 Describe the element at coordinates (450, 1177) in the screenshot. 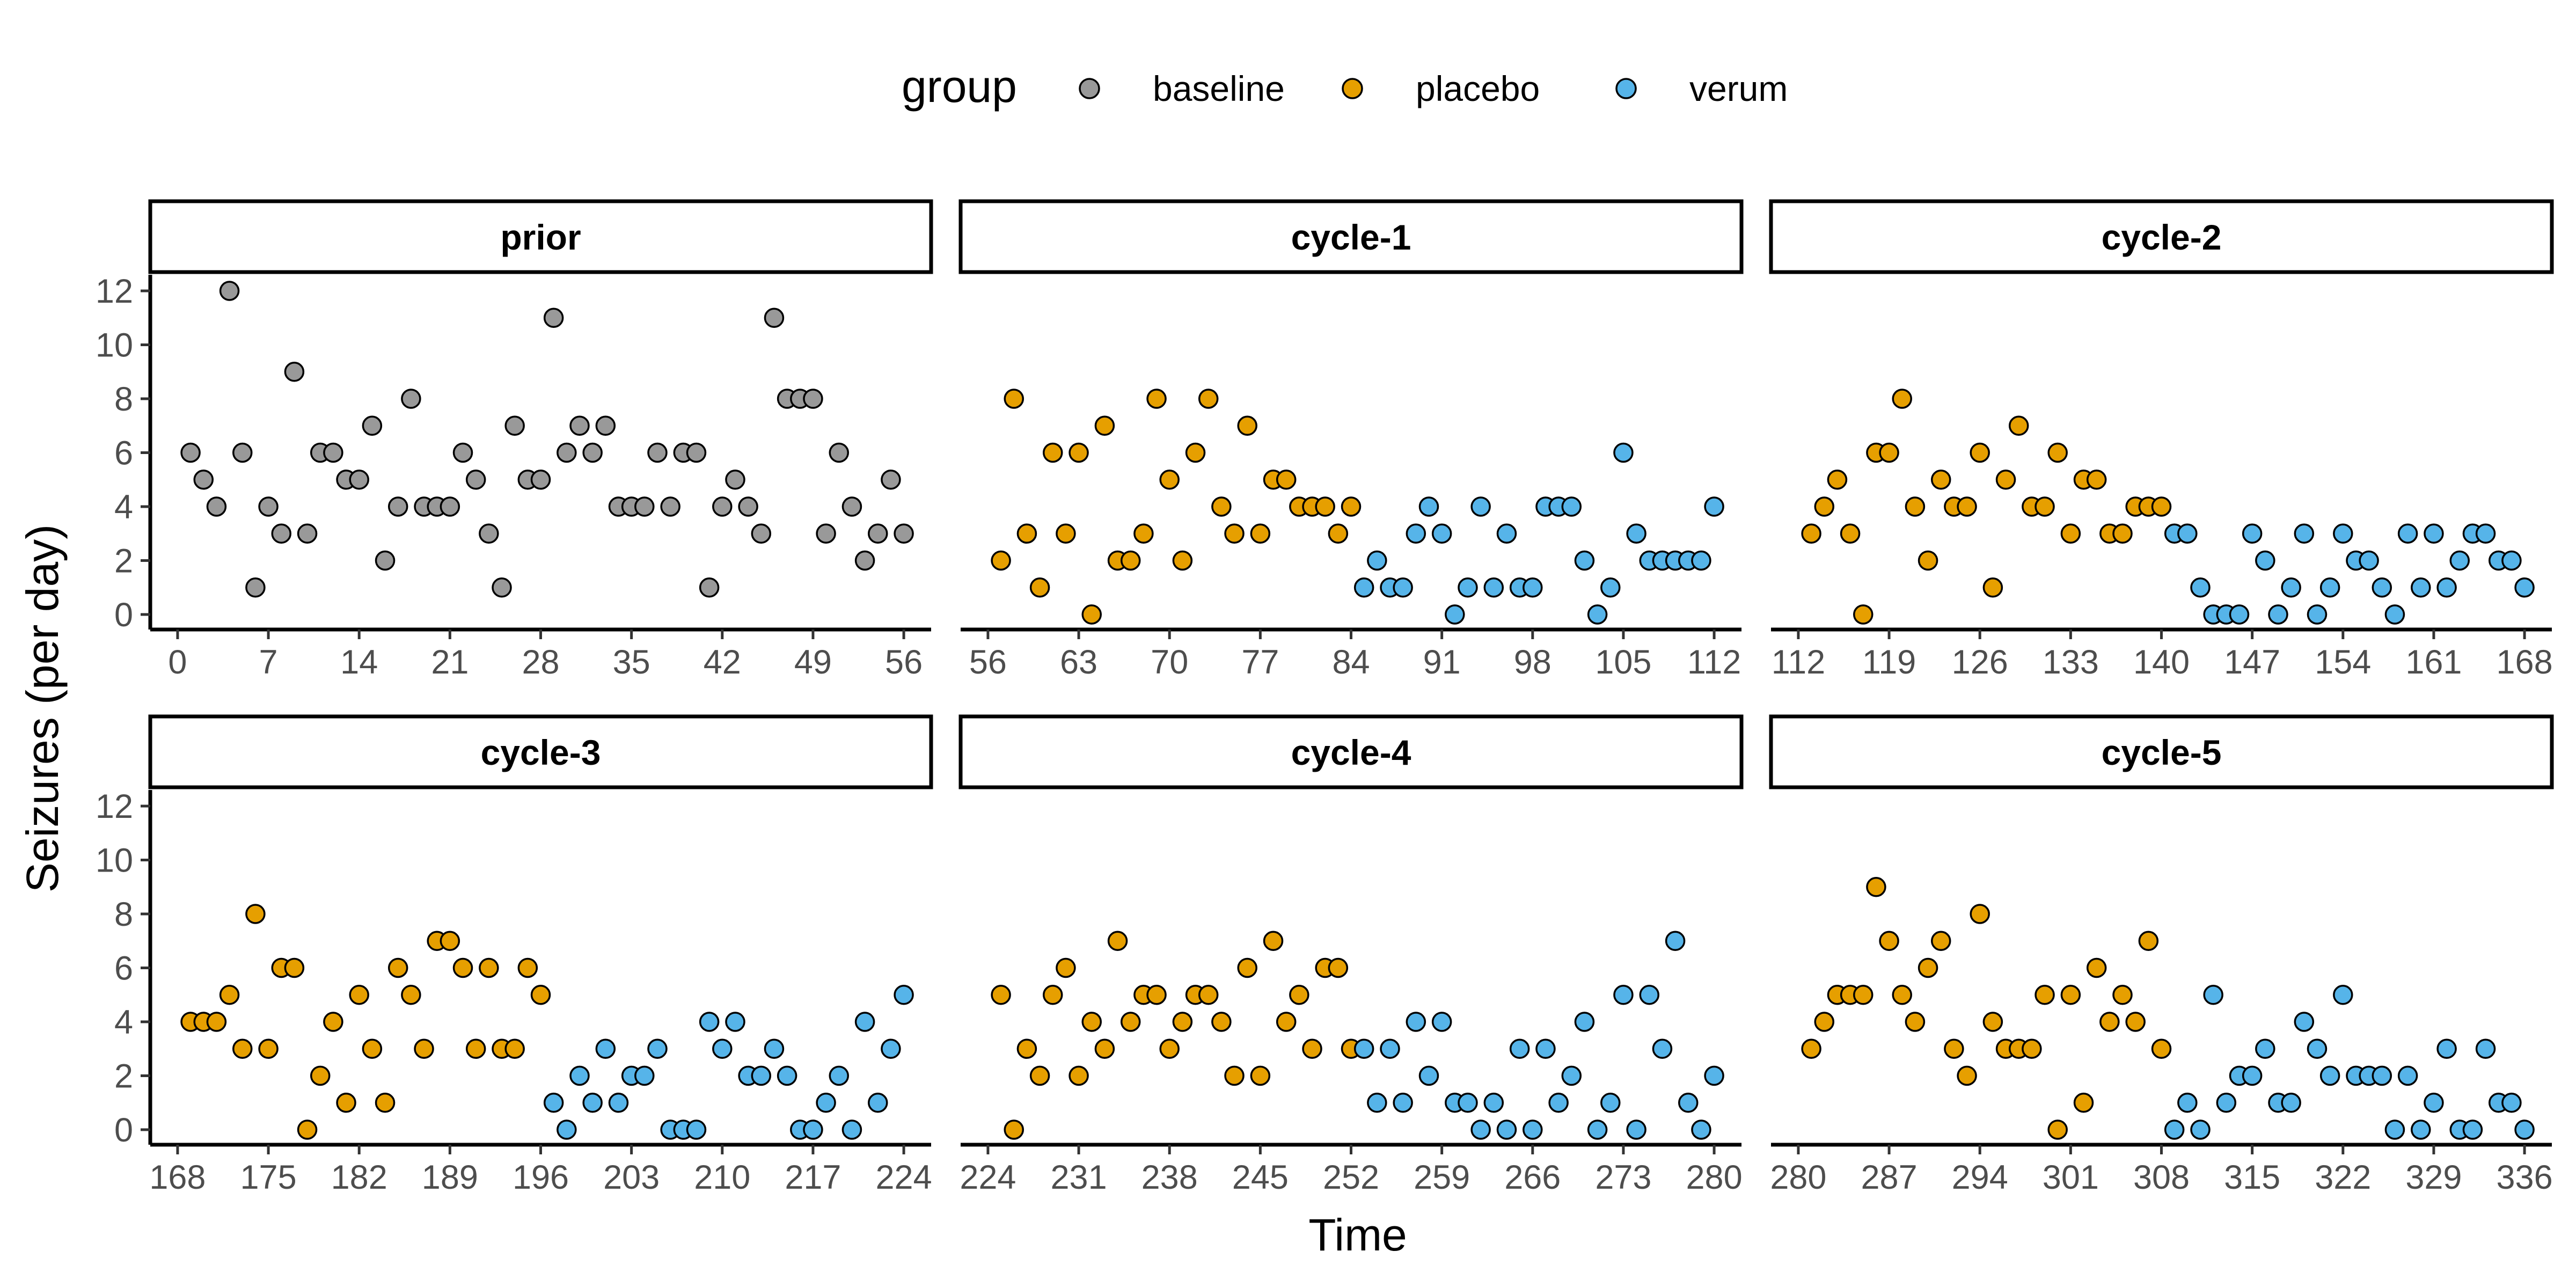

I see `x-tick-label: 189` at that location.